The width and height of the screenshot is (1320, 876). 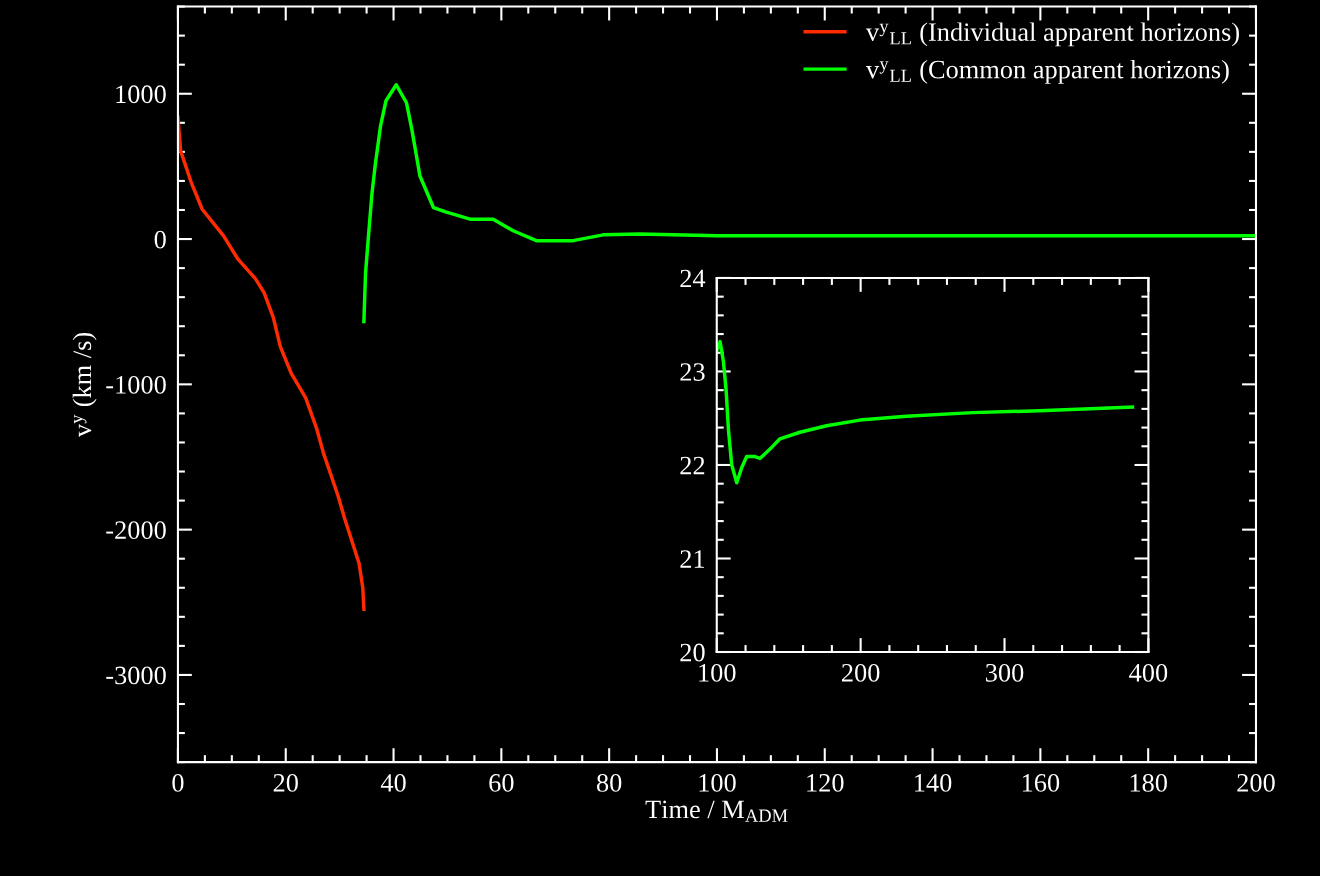 I want to click on y-tick-label: -2000, so click(x=136, y=530).